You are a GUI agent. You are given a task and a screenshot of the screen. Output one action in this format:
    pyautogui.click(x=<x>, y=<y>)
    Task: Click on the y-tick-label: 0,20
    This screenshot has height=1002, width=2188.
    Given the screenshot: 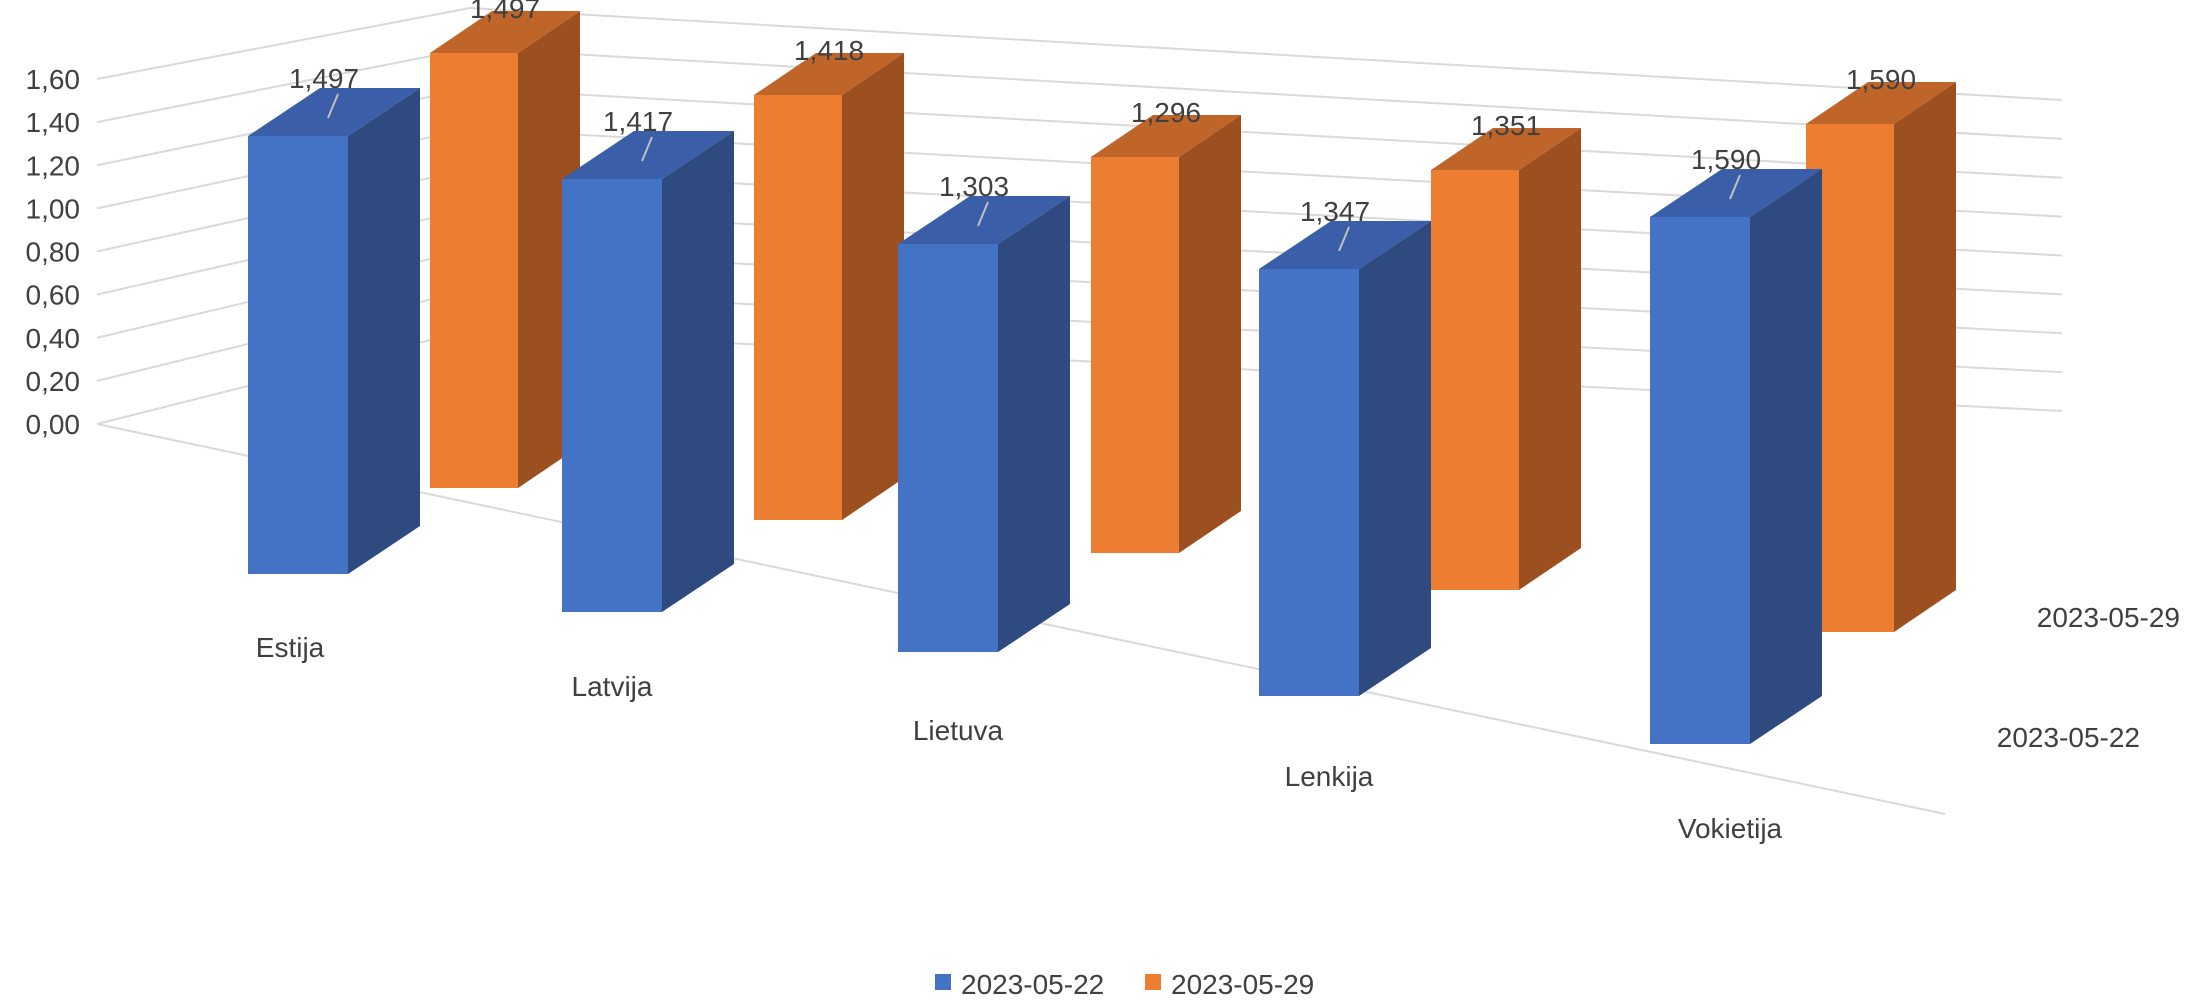 What is the action you would take?
    pyautogui.click(x=53, y=381)
    